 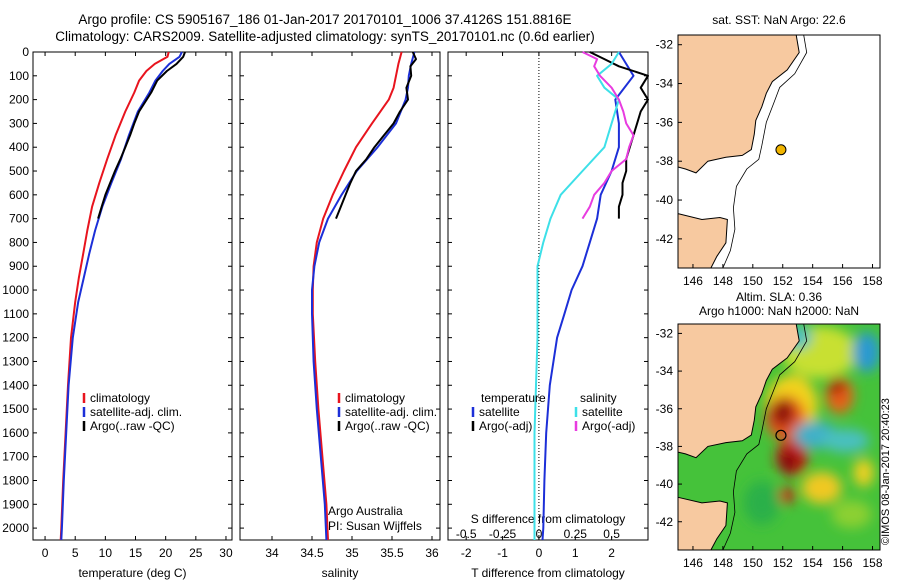 What do you see at coordinates (779, 311) in the screenshot?
I see `map-title: Argo h1000: NaN h2000: NaN` at bounding box center [779, 311].